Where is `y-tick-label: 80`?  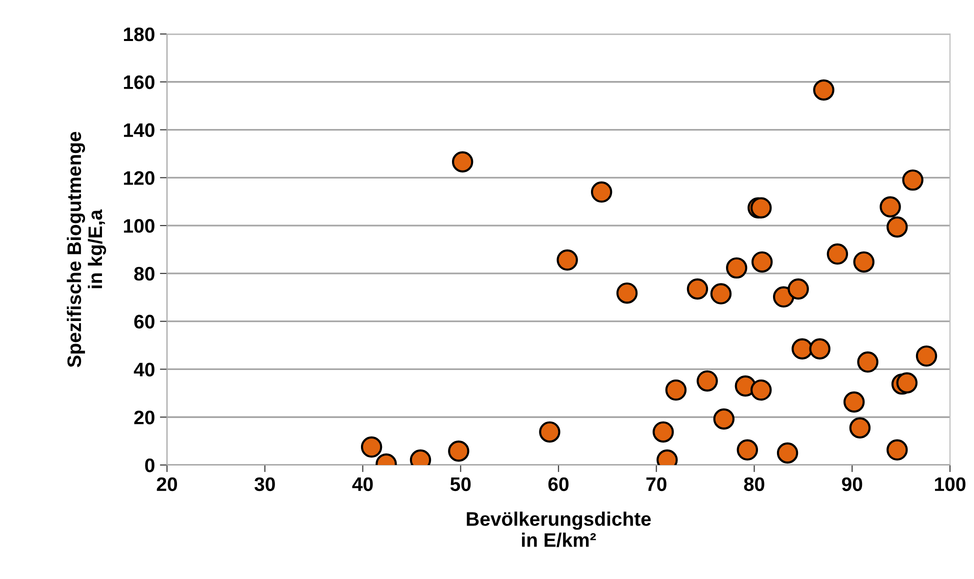 y-tick-label: 80 is located at coordinates (144, 273).